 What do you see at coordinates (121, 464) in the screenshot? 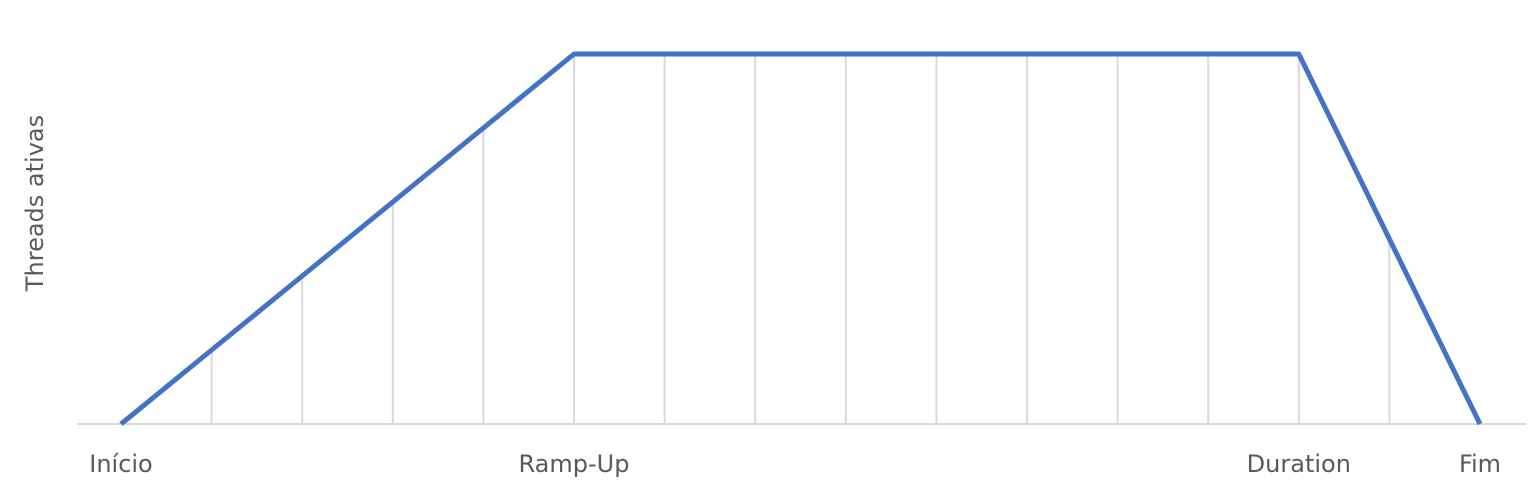
I see `x-tick-label: Início` at bounding box center [121, 464].